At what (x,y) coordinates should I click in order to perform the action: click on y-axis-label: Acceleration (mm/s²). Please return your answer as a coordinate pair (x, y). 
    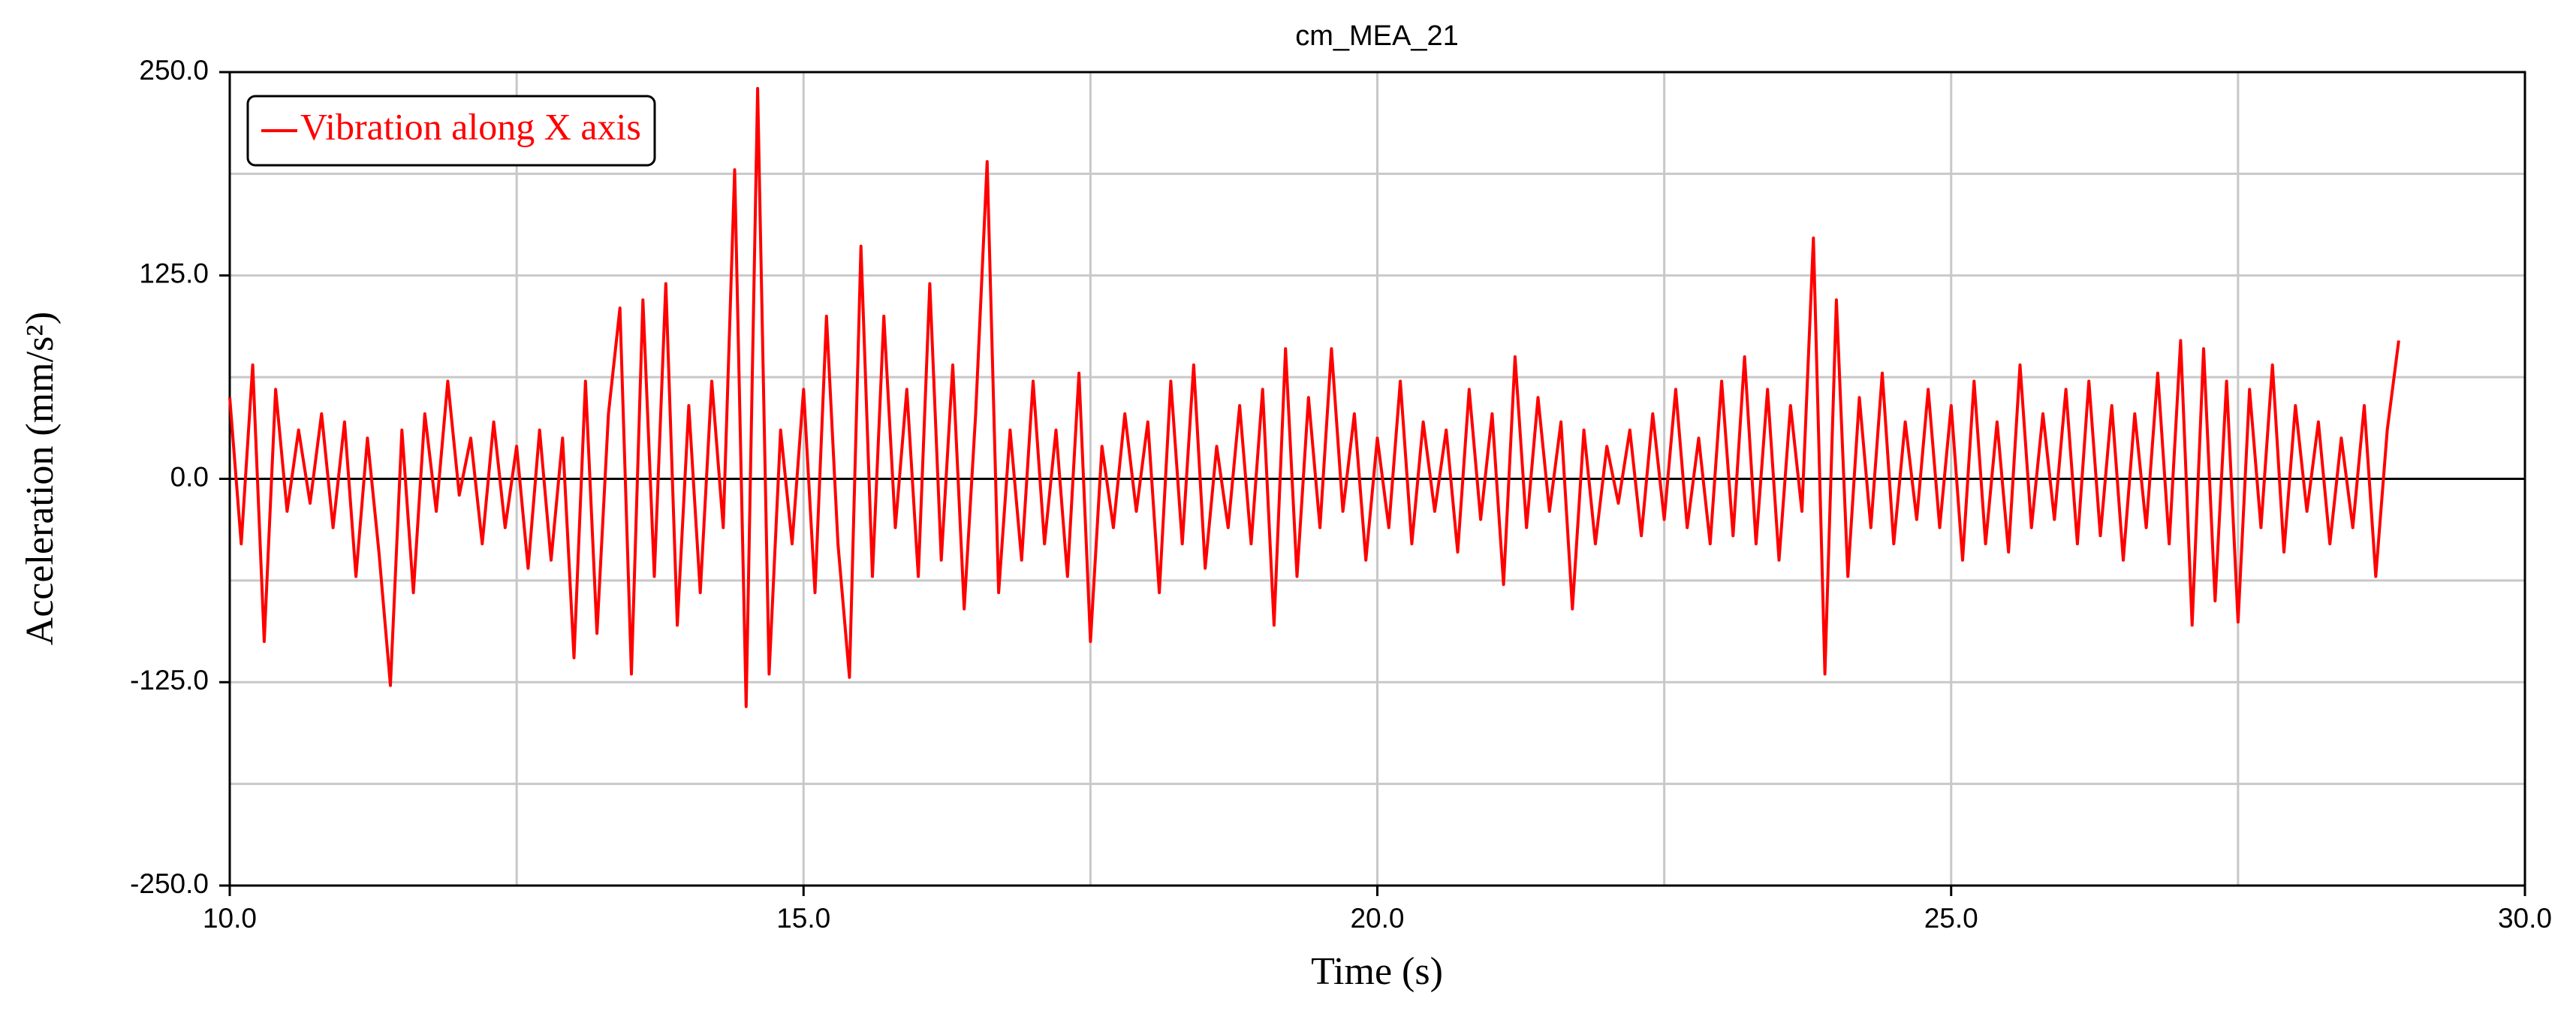
    Looking at the image, I should click on (40, 478).